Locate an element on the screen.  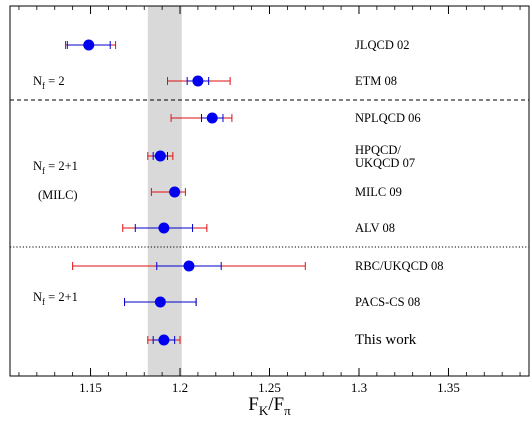
group-label-milc: (MILC) is located at coordinates (58, 195).